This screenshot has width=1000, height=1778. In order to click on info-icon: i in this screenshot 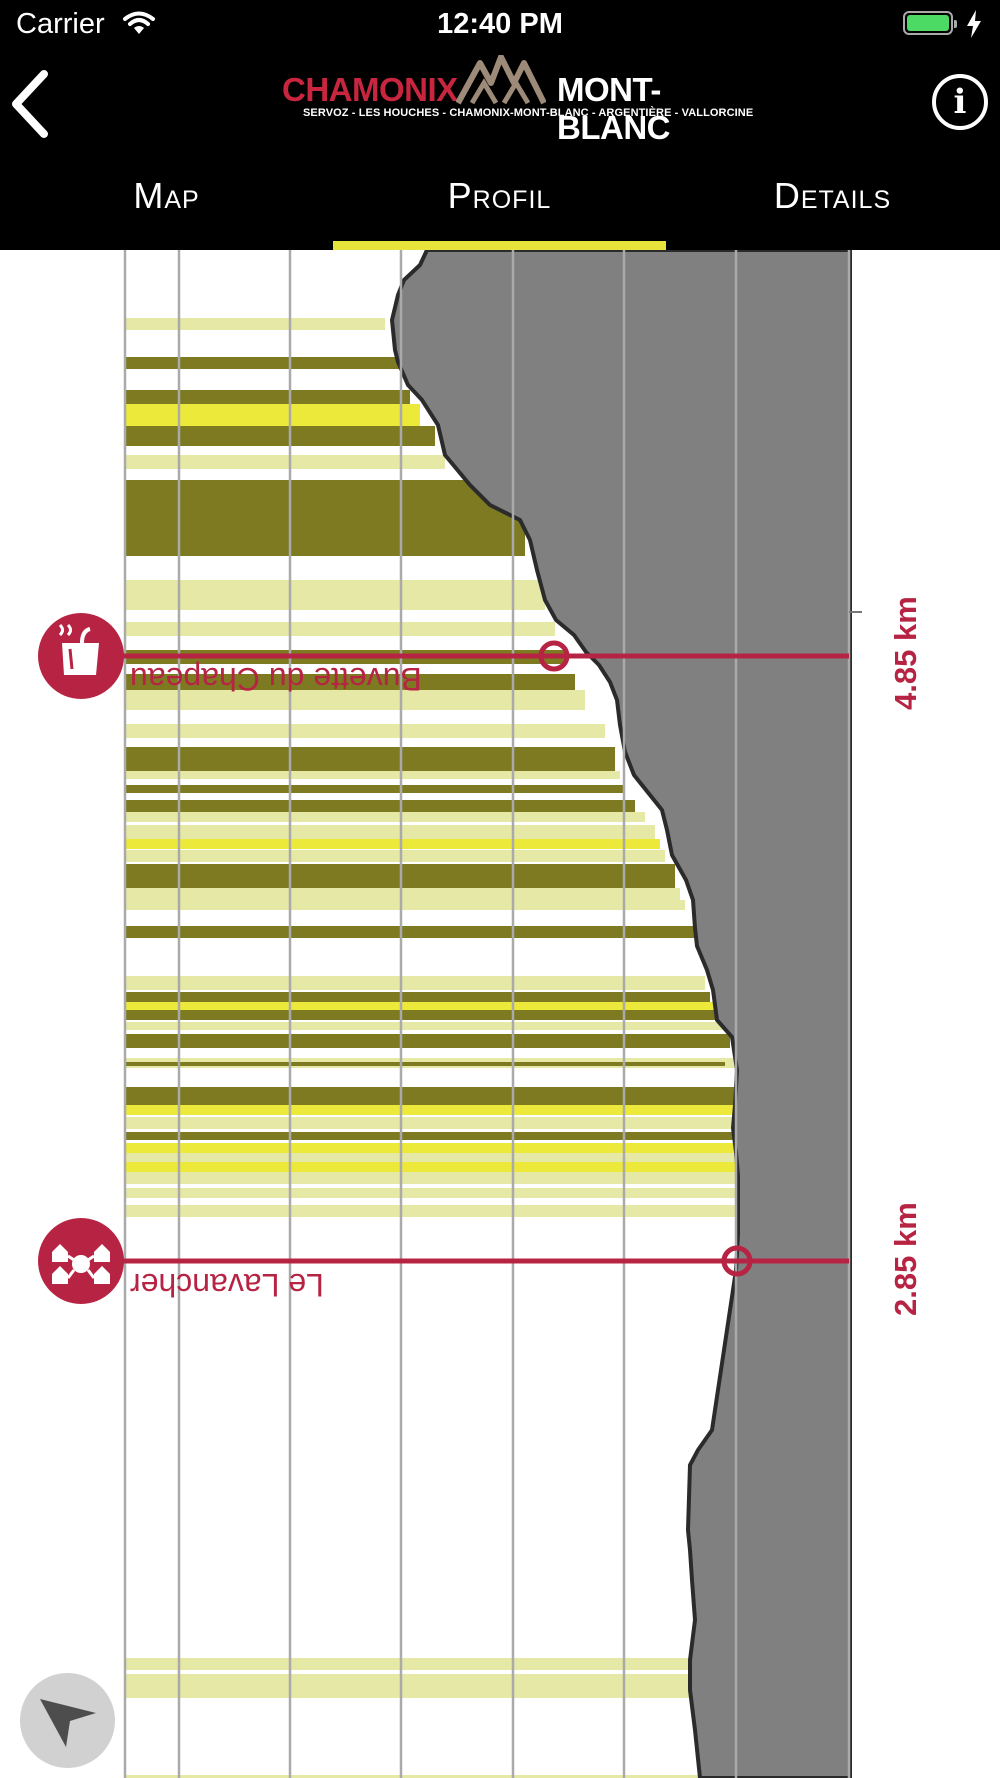, I will do `click(960, 102)`.